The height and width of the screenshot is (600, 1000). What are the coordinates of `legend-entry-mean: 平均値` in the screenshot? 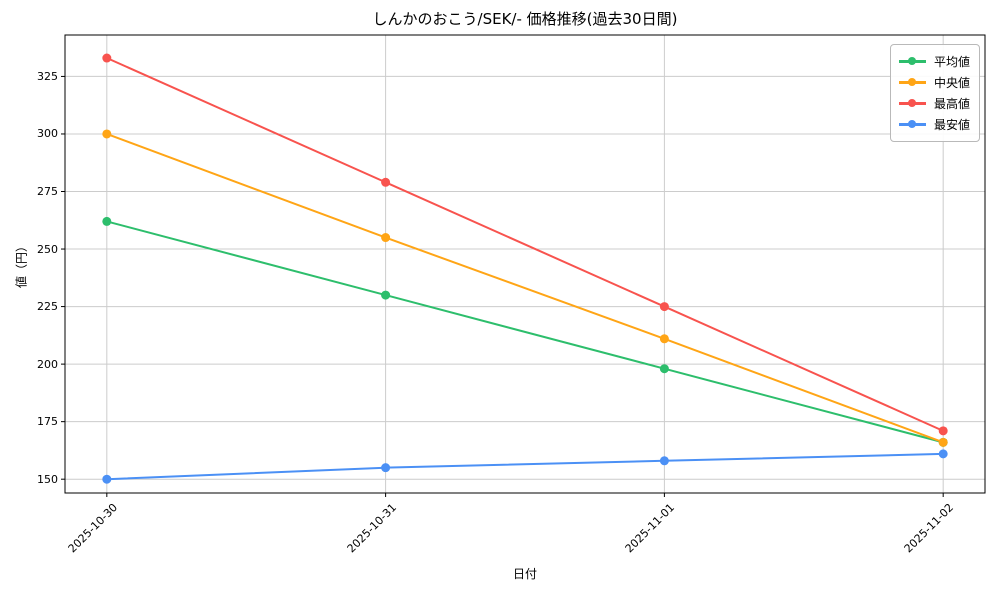 It's located at (934, 61).